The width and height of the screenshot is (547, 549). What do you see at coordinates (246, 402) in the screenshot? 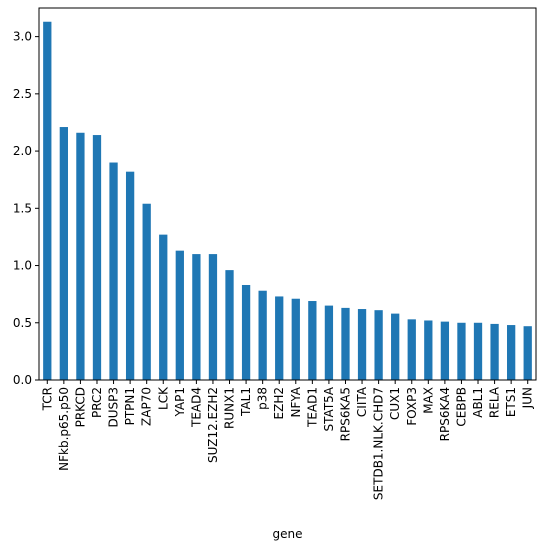
I see `x-tick-label: TAL1` at bounding box center [246, 402].